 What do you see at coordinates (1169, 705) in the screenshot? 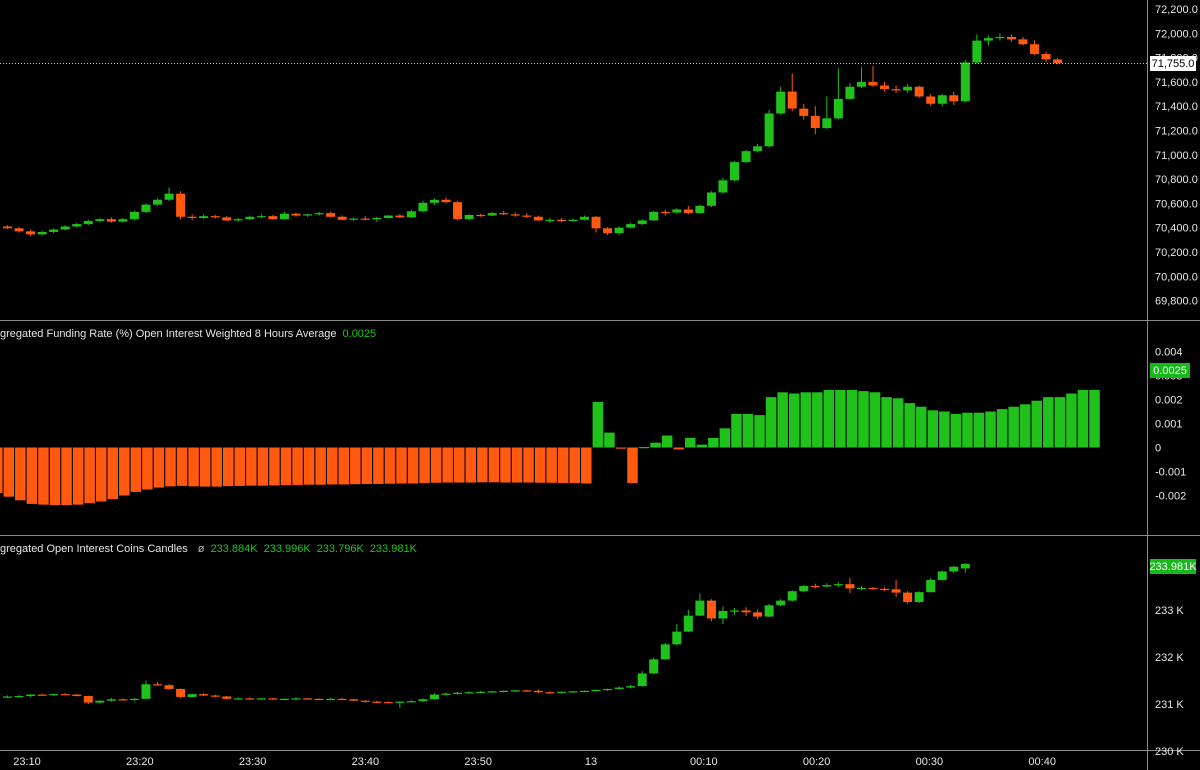
I see `oi-tick-label: 231 K` at bounding box center [1169, 705].